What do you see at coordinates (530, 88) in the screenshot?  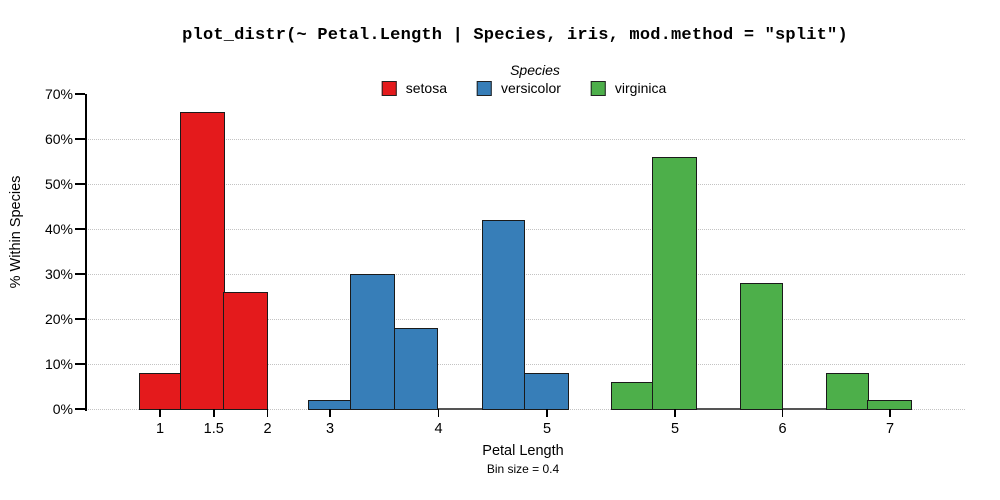 I see `legend-label: versicolor` at bounding box center [530, 88].